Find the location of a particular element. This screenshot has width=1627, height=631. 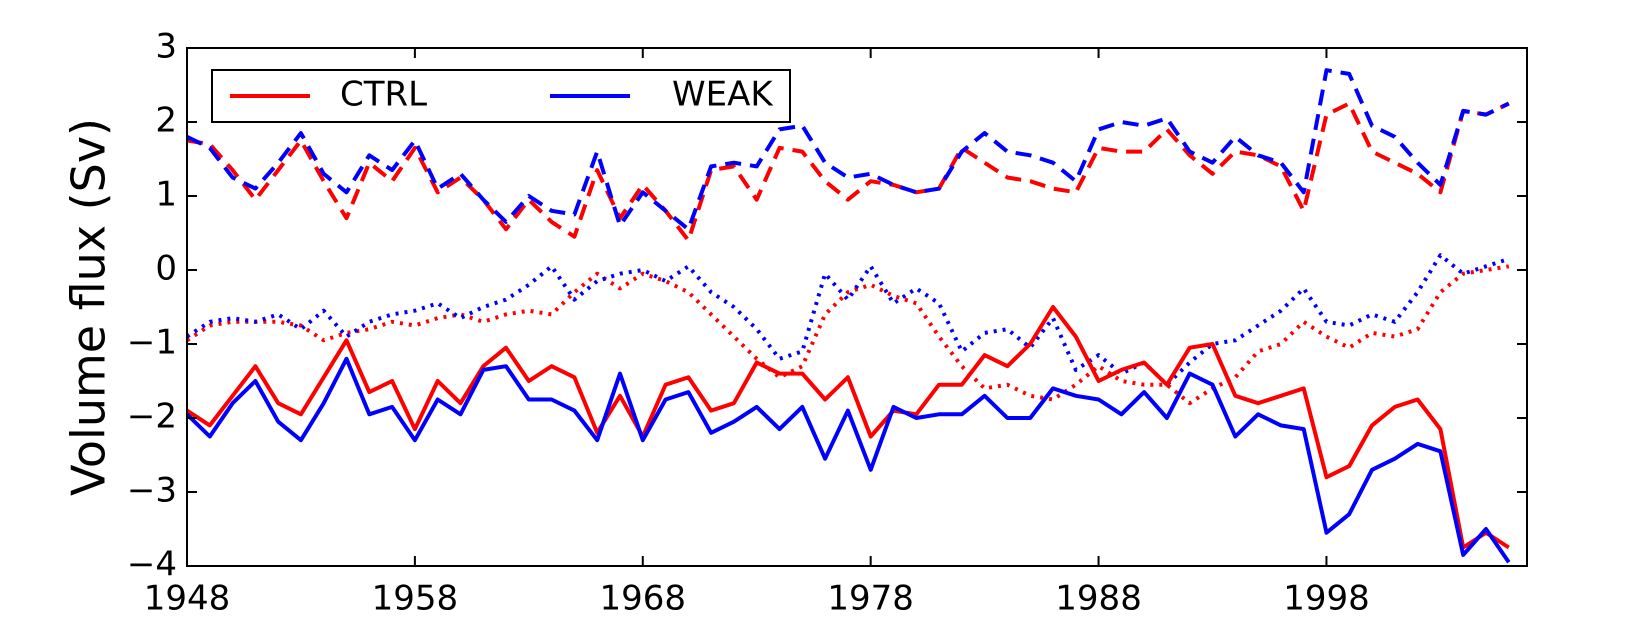

y-tick-label: −4 is located at coordinates (152, 565).